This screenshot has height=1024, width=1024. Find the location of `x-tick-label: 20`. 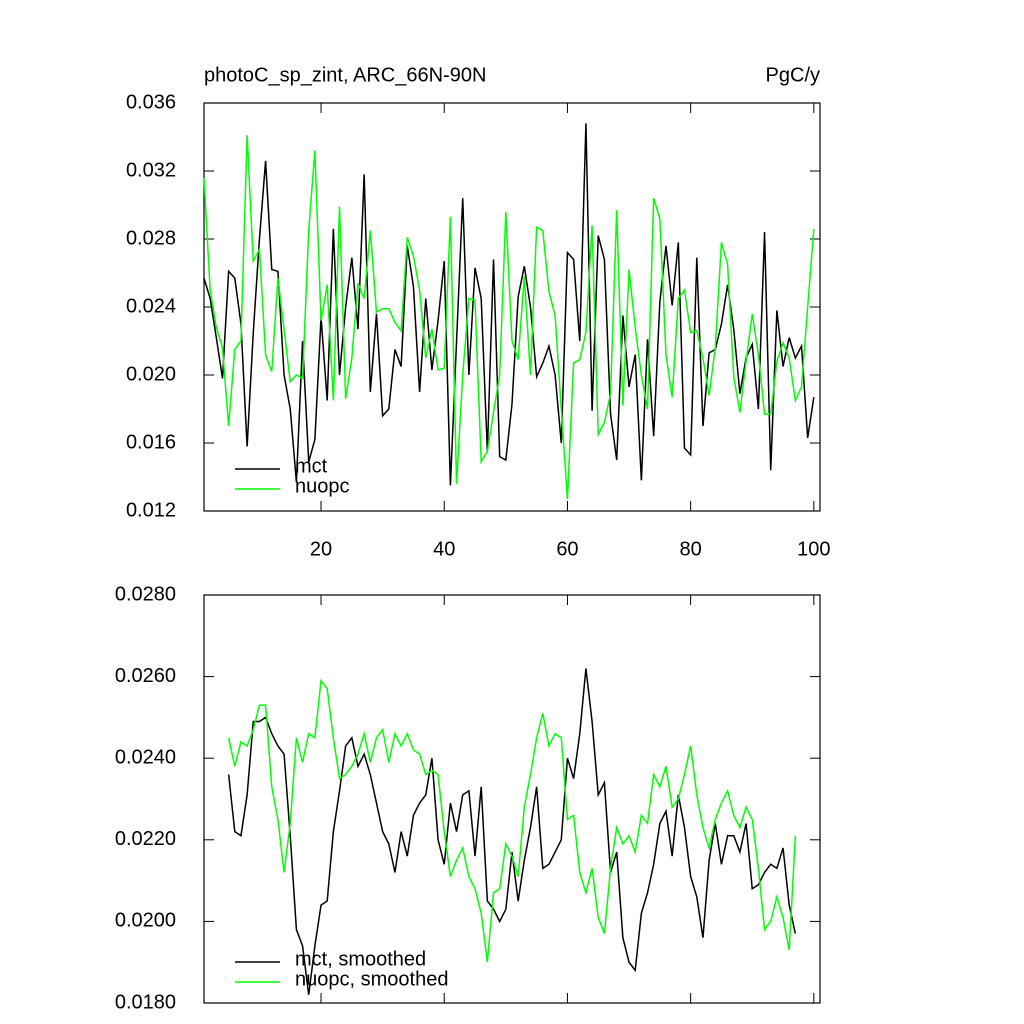

x-tick-label: 20 is located at coordinates (321, 549).